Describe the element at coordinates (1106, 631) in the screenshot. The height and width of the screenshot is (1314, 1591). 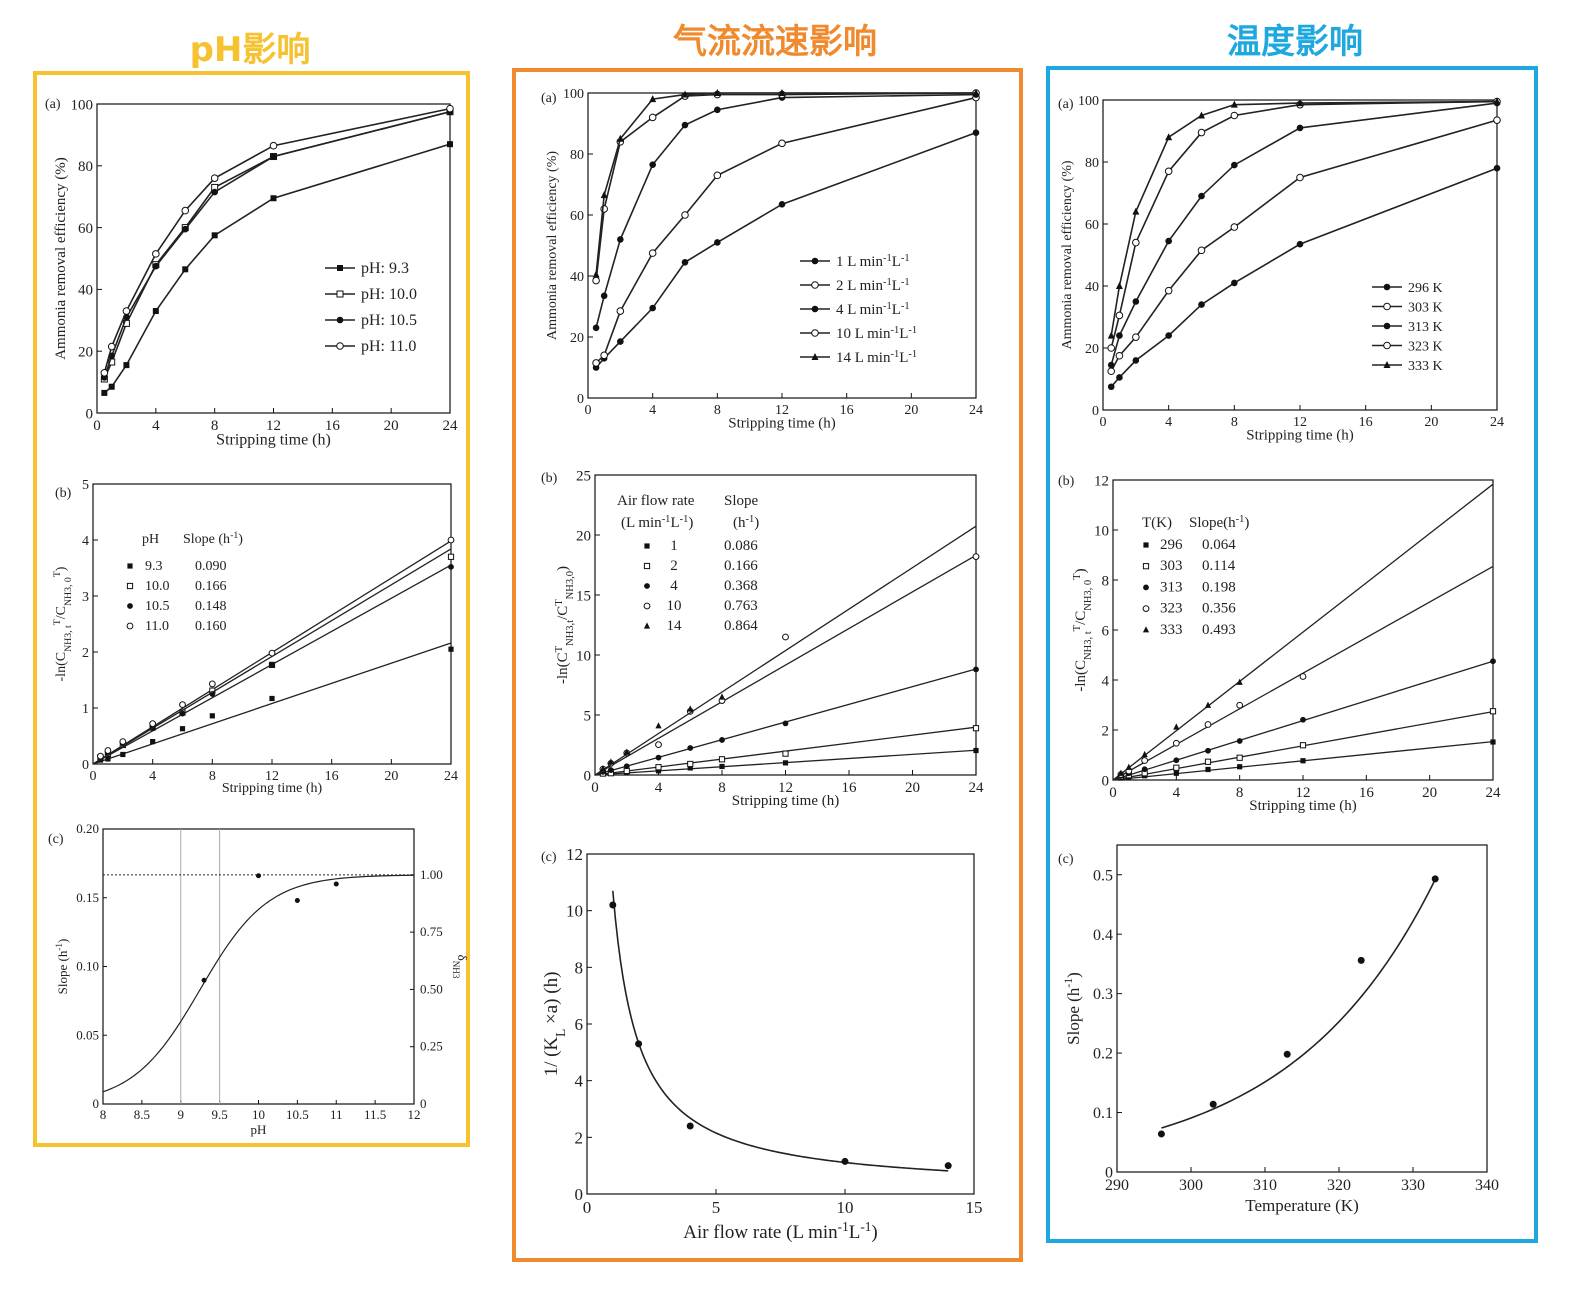
I see `y-tick-label: 6` at that location.